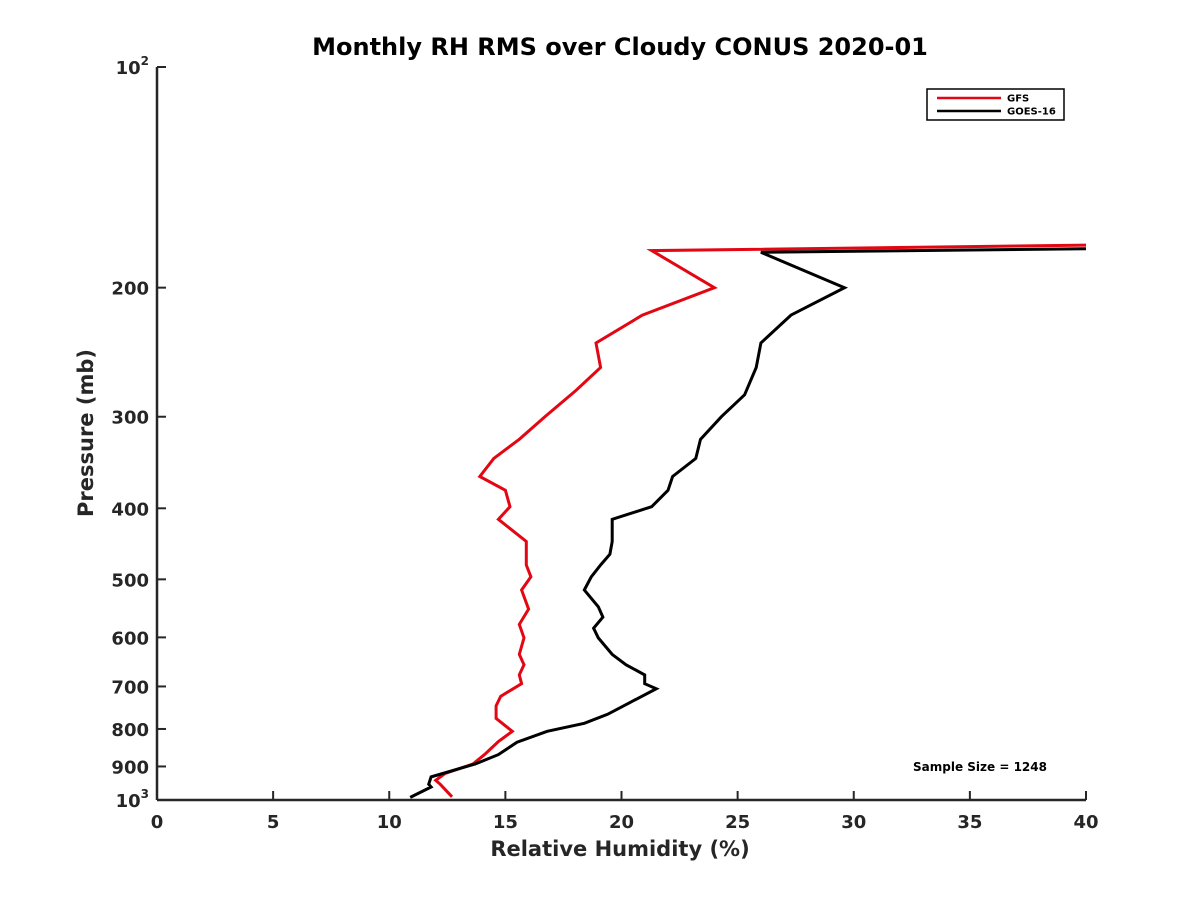 The image size is (1200, 900). What do you see at coordinates (273, 822) in the screenshot?
I see `x-tick-label: 5` at bounding box center [273, 822].